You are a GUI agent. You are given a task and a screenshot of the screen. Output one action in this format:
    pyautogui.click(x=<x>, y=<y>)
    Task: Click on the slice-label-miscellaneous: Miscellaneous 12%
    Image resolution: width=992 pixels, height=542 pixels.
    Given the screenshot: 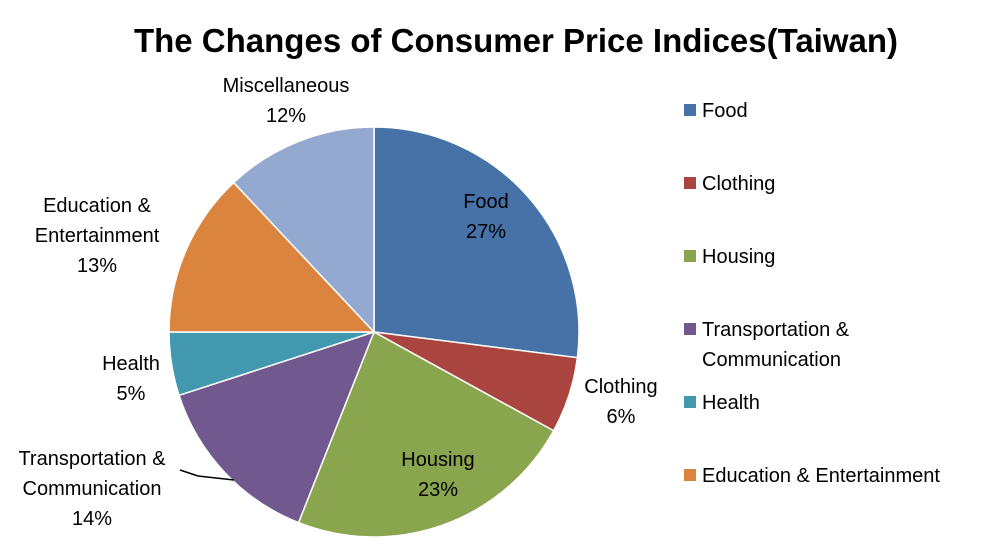 What is the action you would take?
    pyautogui.click(x=286, y=101)
    